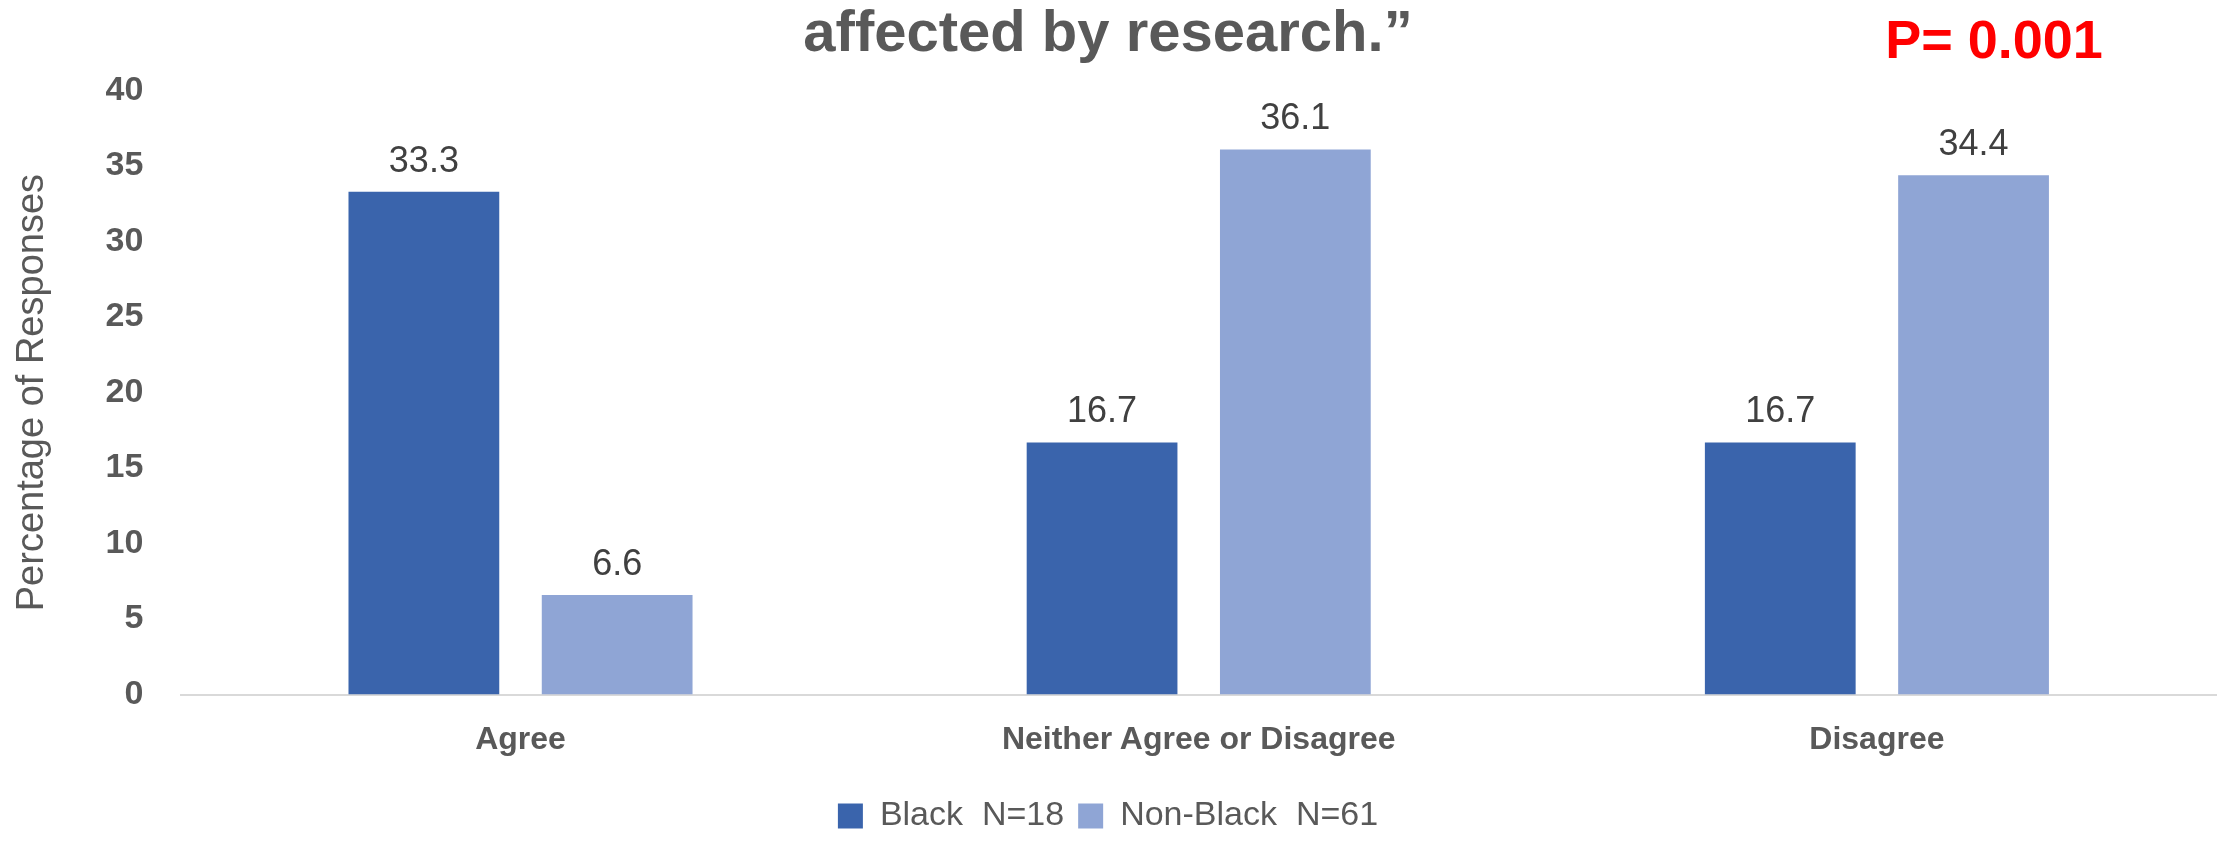 The image size is (2224, 843). What do you see at coordinates (1877, 737) in the screenshot?
I see `x-tick-label: Disagree` at bounding box center [1877, 737].